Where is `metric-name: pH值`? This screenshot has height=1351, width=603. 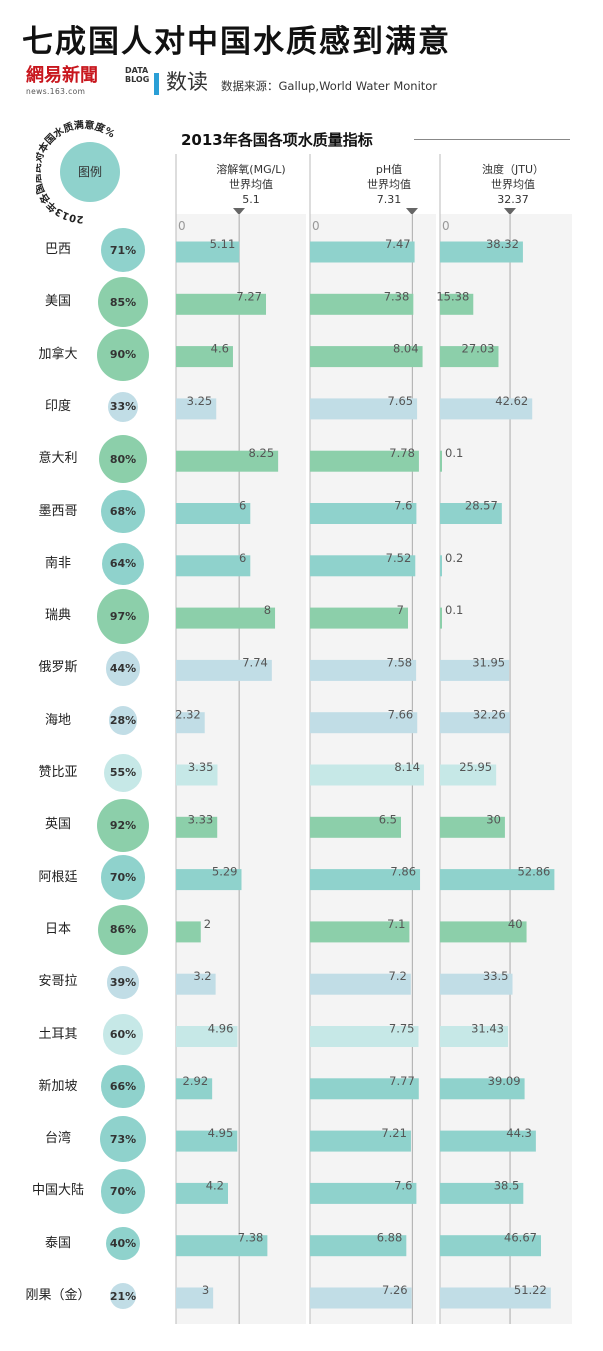
metric-name: pH值 is located at coordinates (389, 169).